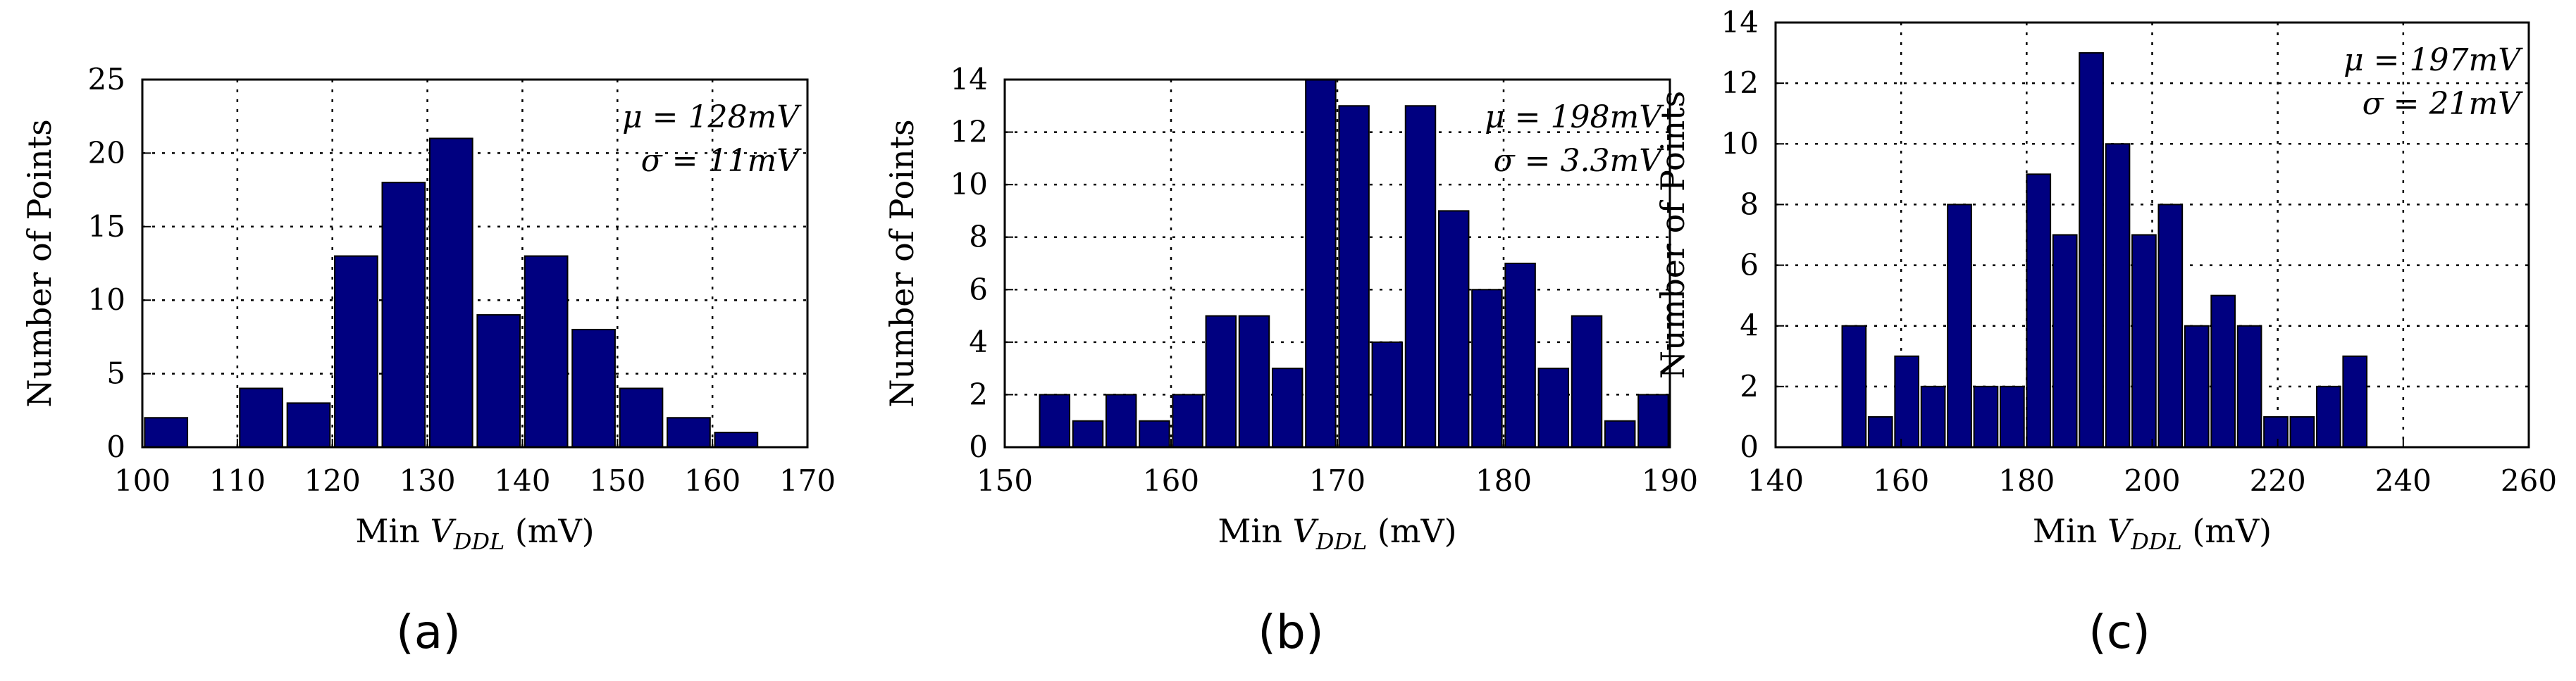 This screenshot has height=681, width=2576. I want to click on y-tick-label: 25, so click(106, 79).